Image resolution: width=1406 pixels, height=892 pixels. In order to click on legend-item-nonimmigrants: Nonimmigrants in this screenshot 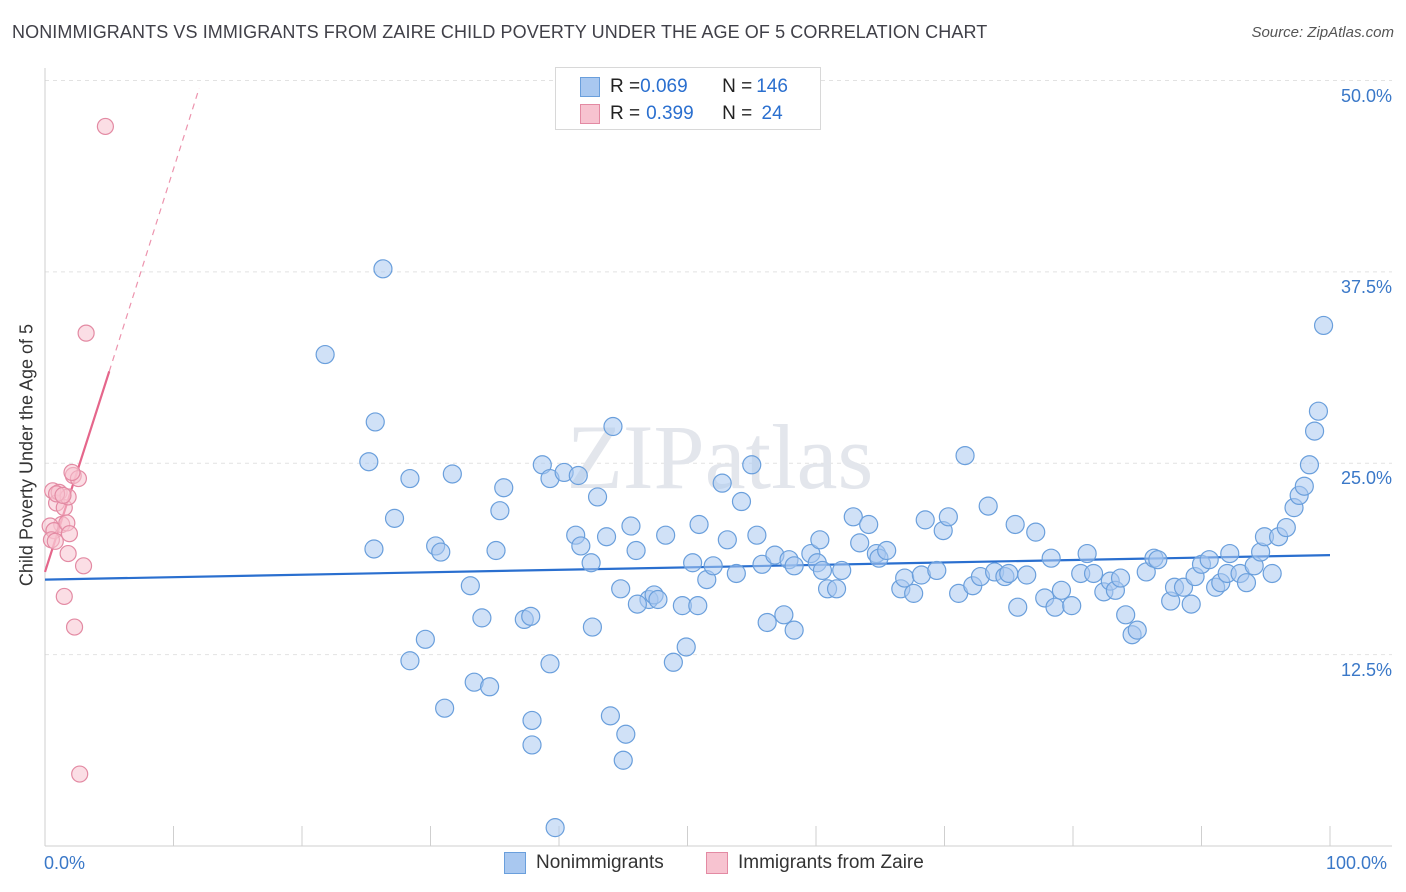, I will do `click(584, 863)`.